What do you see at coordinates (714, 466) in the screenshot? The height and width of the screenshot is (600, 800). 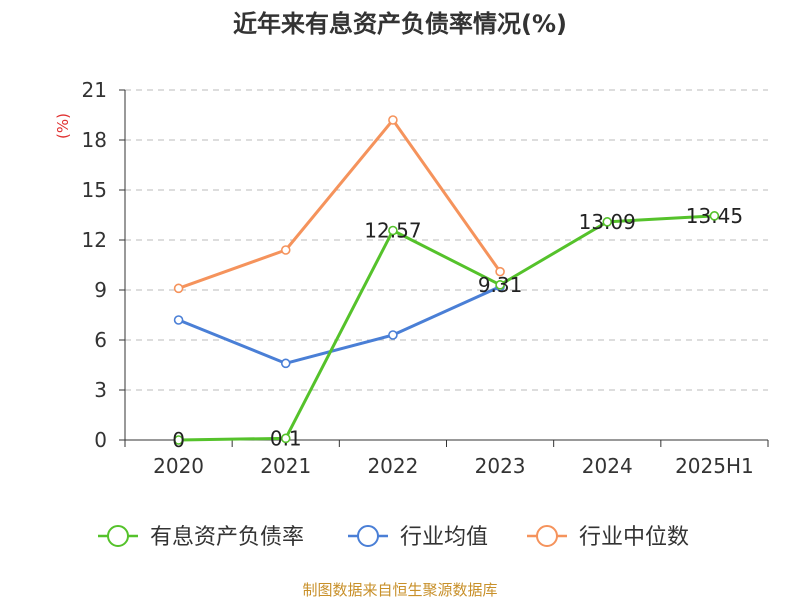 I see `x-tick-label: 2025H1` at bounding box center [714, 466].